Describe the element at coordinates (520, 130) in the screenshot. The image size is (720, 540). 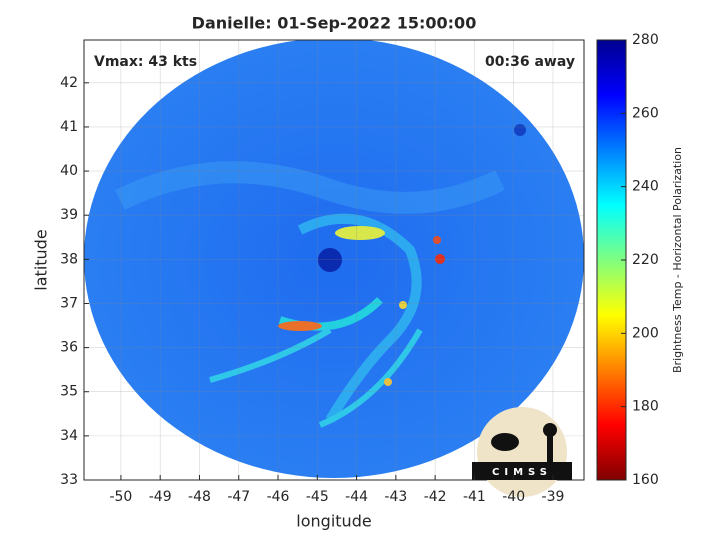
I see `cold-spot` at that location.